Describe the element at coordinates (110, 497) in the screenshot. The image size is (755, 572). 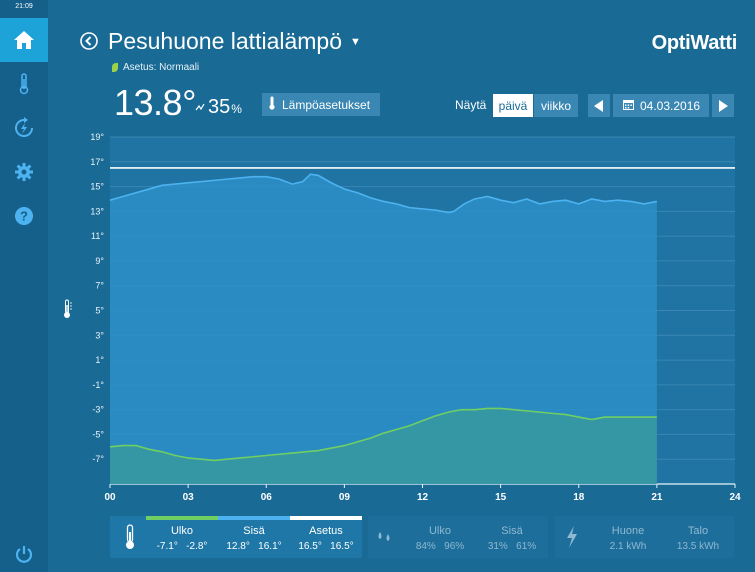
I see `x-tick-label: 00` at that location.